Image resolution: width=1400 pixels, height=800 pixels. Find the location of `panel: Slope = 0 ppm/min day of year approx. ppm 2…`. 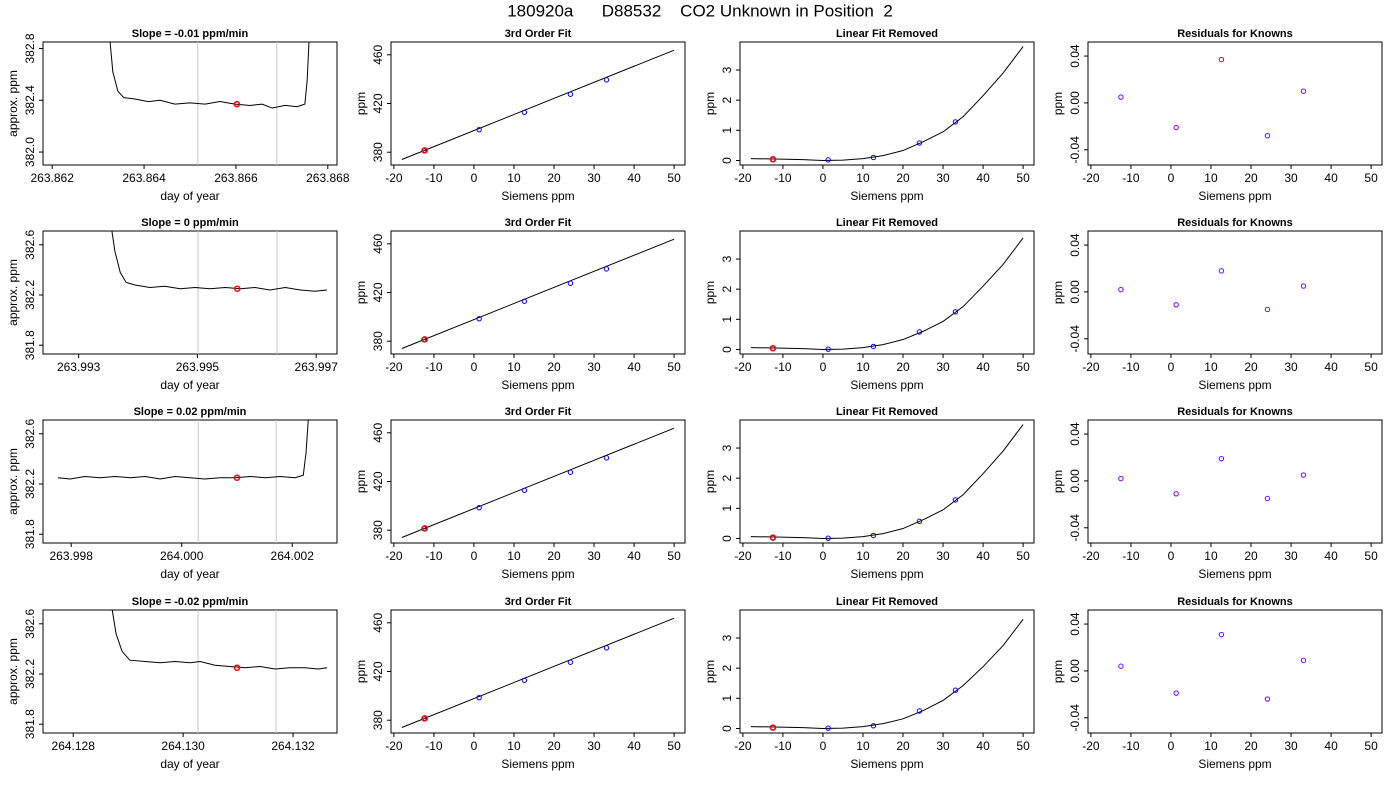

panel: Slope = 0 ppm/min day of year approx. ppm 2… is located at coordinates (172, 304).